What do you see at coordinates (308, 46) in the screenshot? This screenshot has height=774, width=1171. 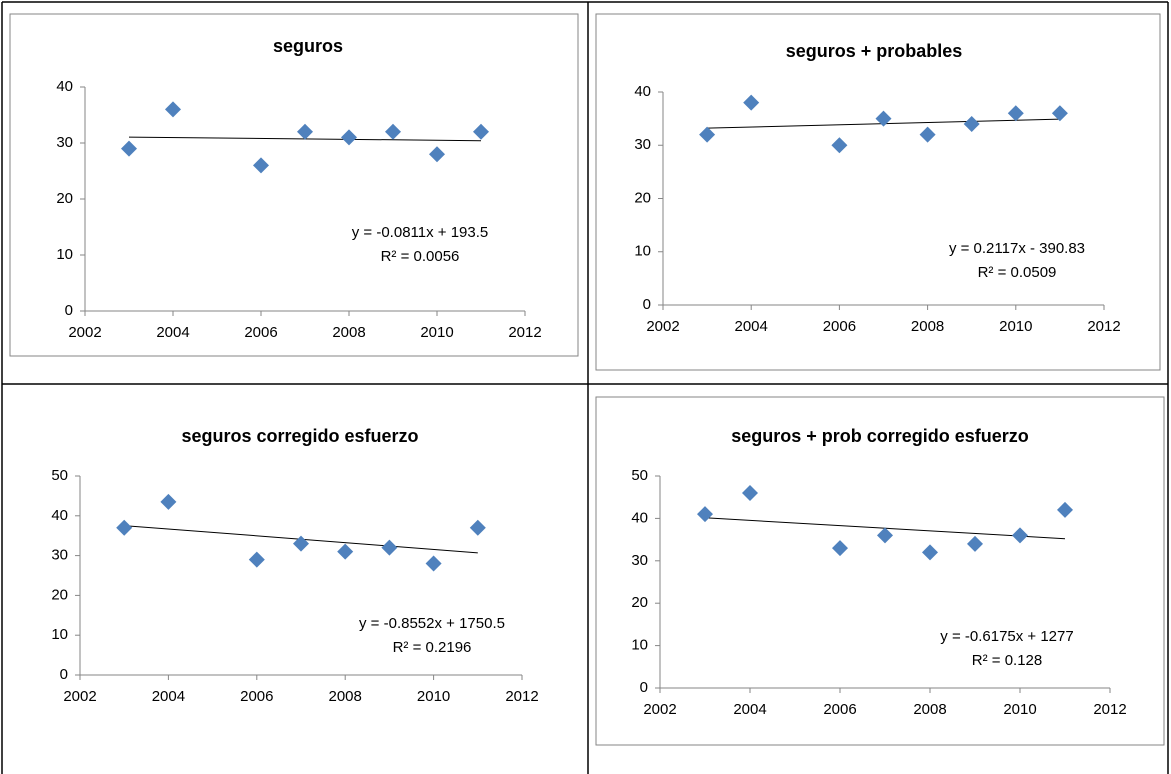 I see `chart-title: seguros` at bounding box center [308, 46].